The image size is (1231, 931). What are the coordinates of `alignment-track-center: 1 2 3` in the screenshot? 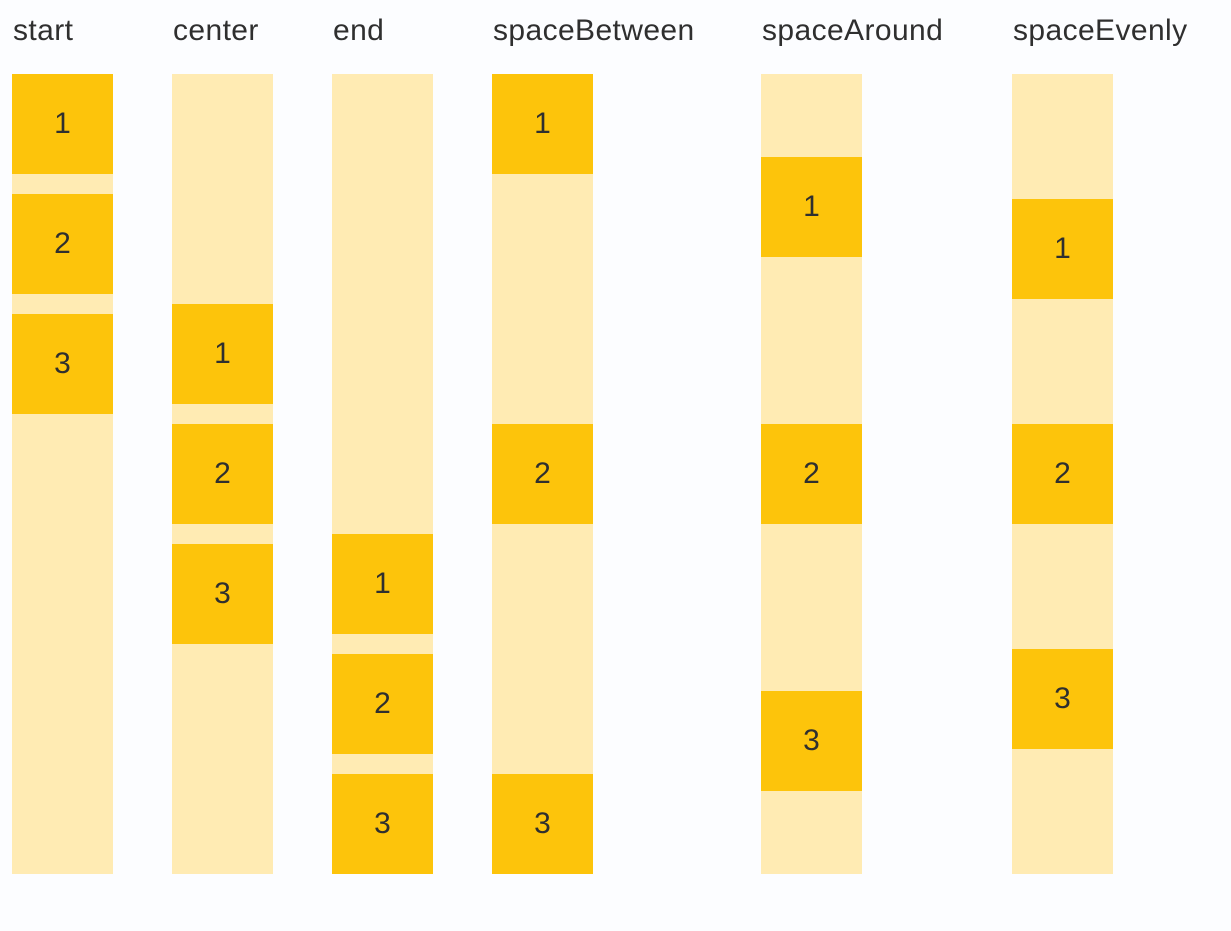 It's located at (222, 474).